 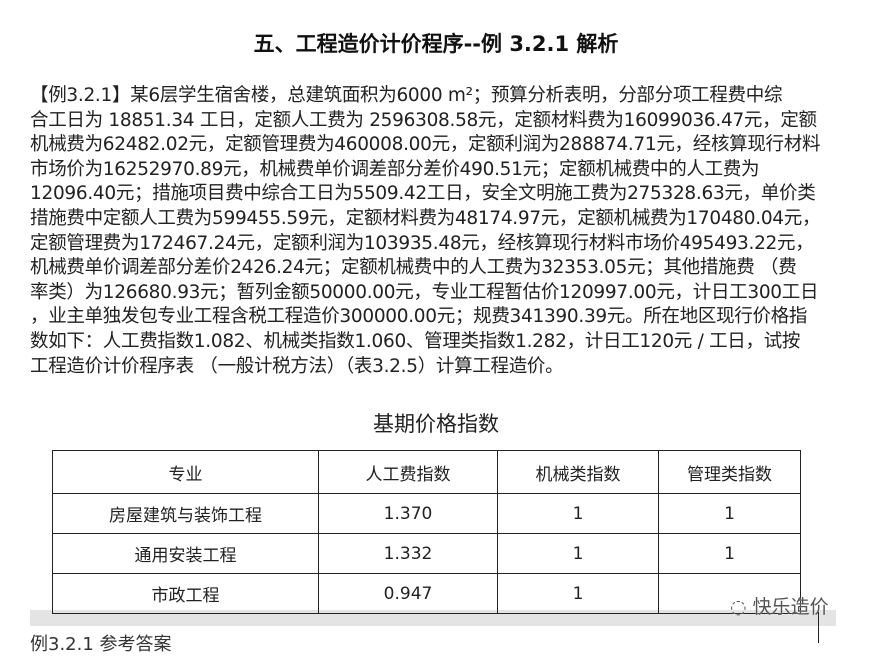 I want to click on divider, so click(x=818, y=627).